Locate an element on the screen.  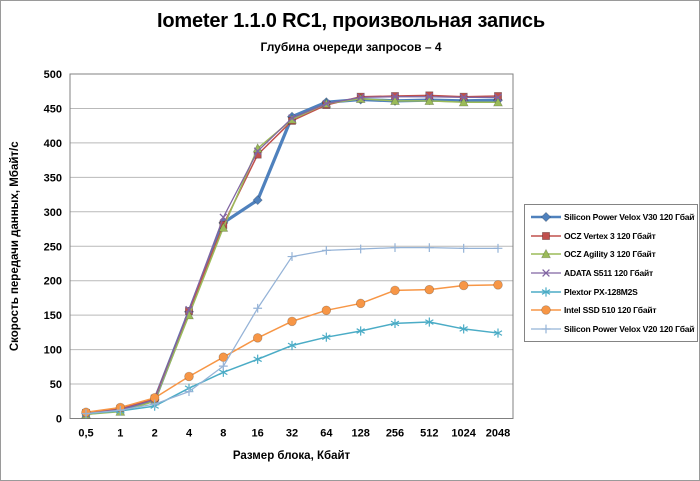
y-tick-label: 450 is located at coordinates (53, 109).